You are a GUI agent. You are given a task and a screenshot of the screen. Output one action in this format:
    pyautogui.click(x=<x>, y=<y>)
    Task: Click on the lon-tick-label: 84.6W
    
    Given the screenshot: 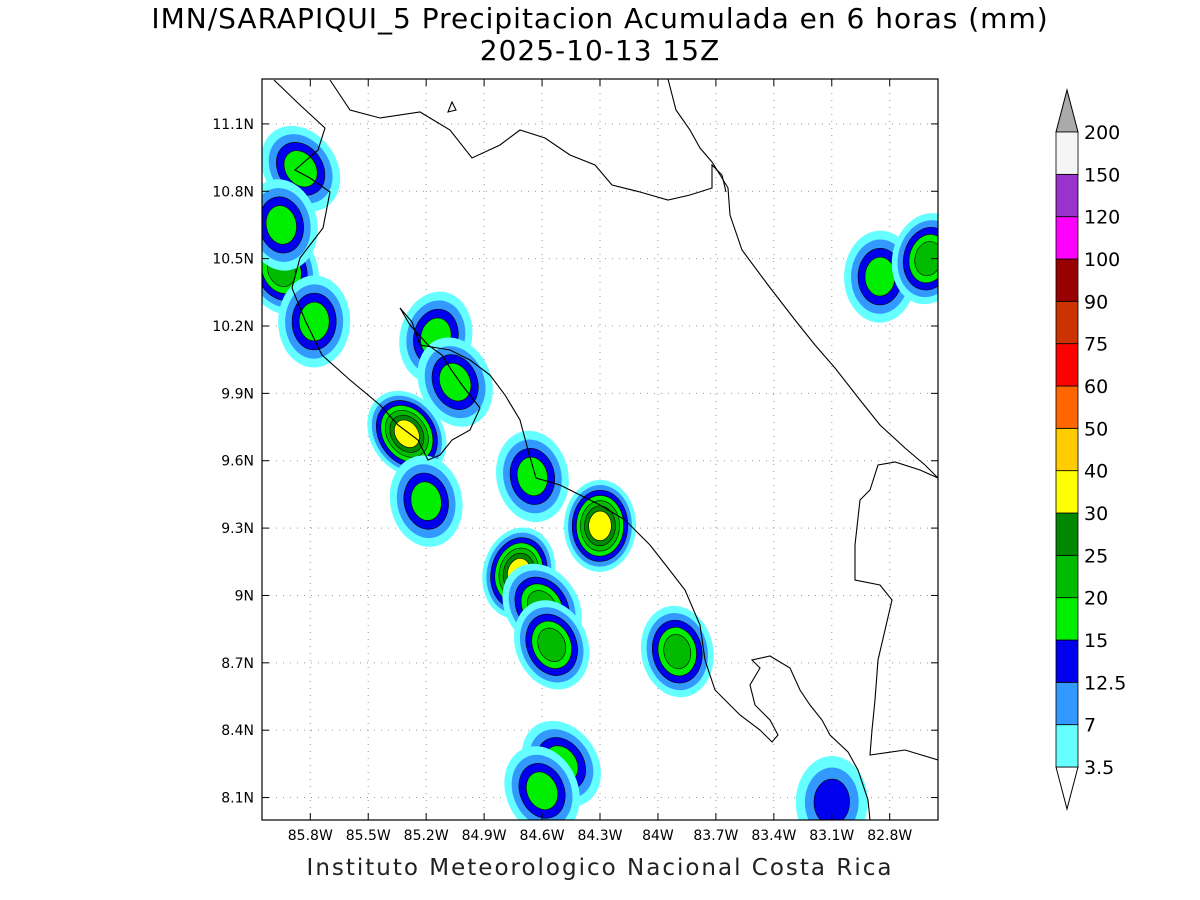 What is the action you would take?
    pyautogui.click(x=542, y=836)
    